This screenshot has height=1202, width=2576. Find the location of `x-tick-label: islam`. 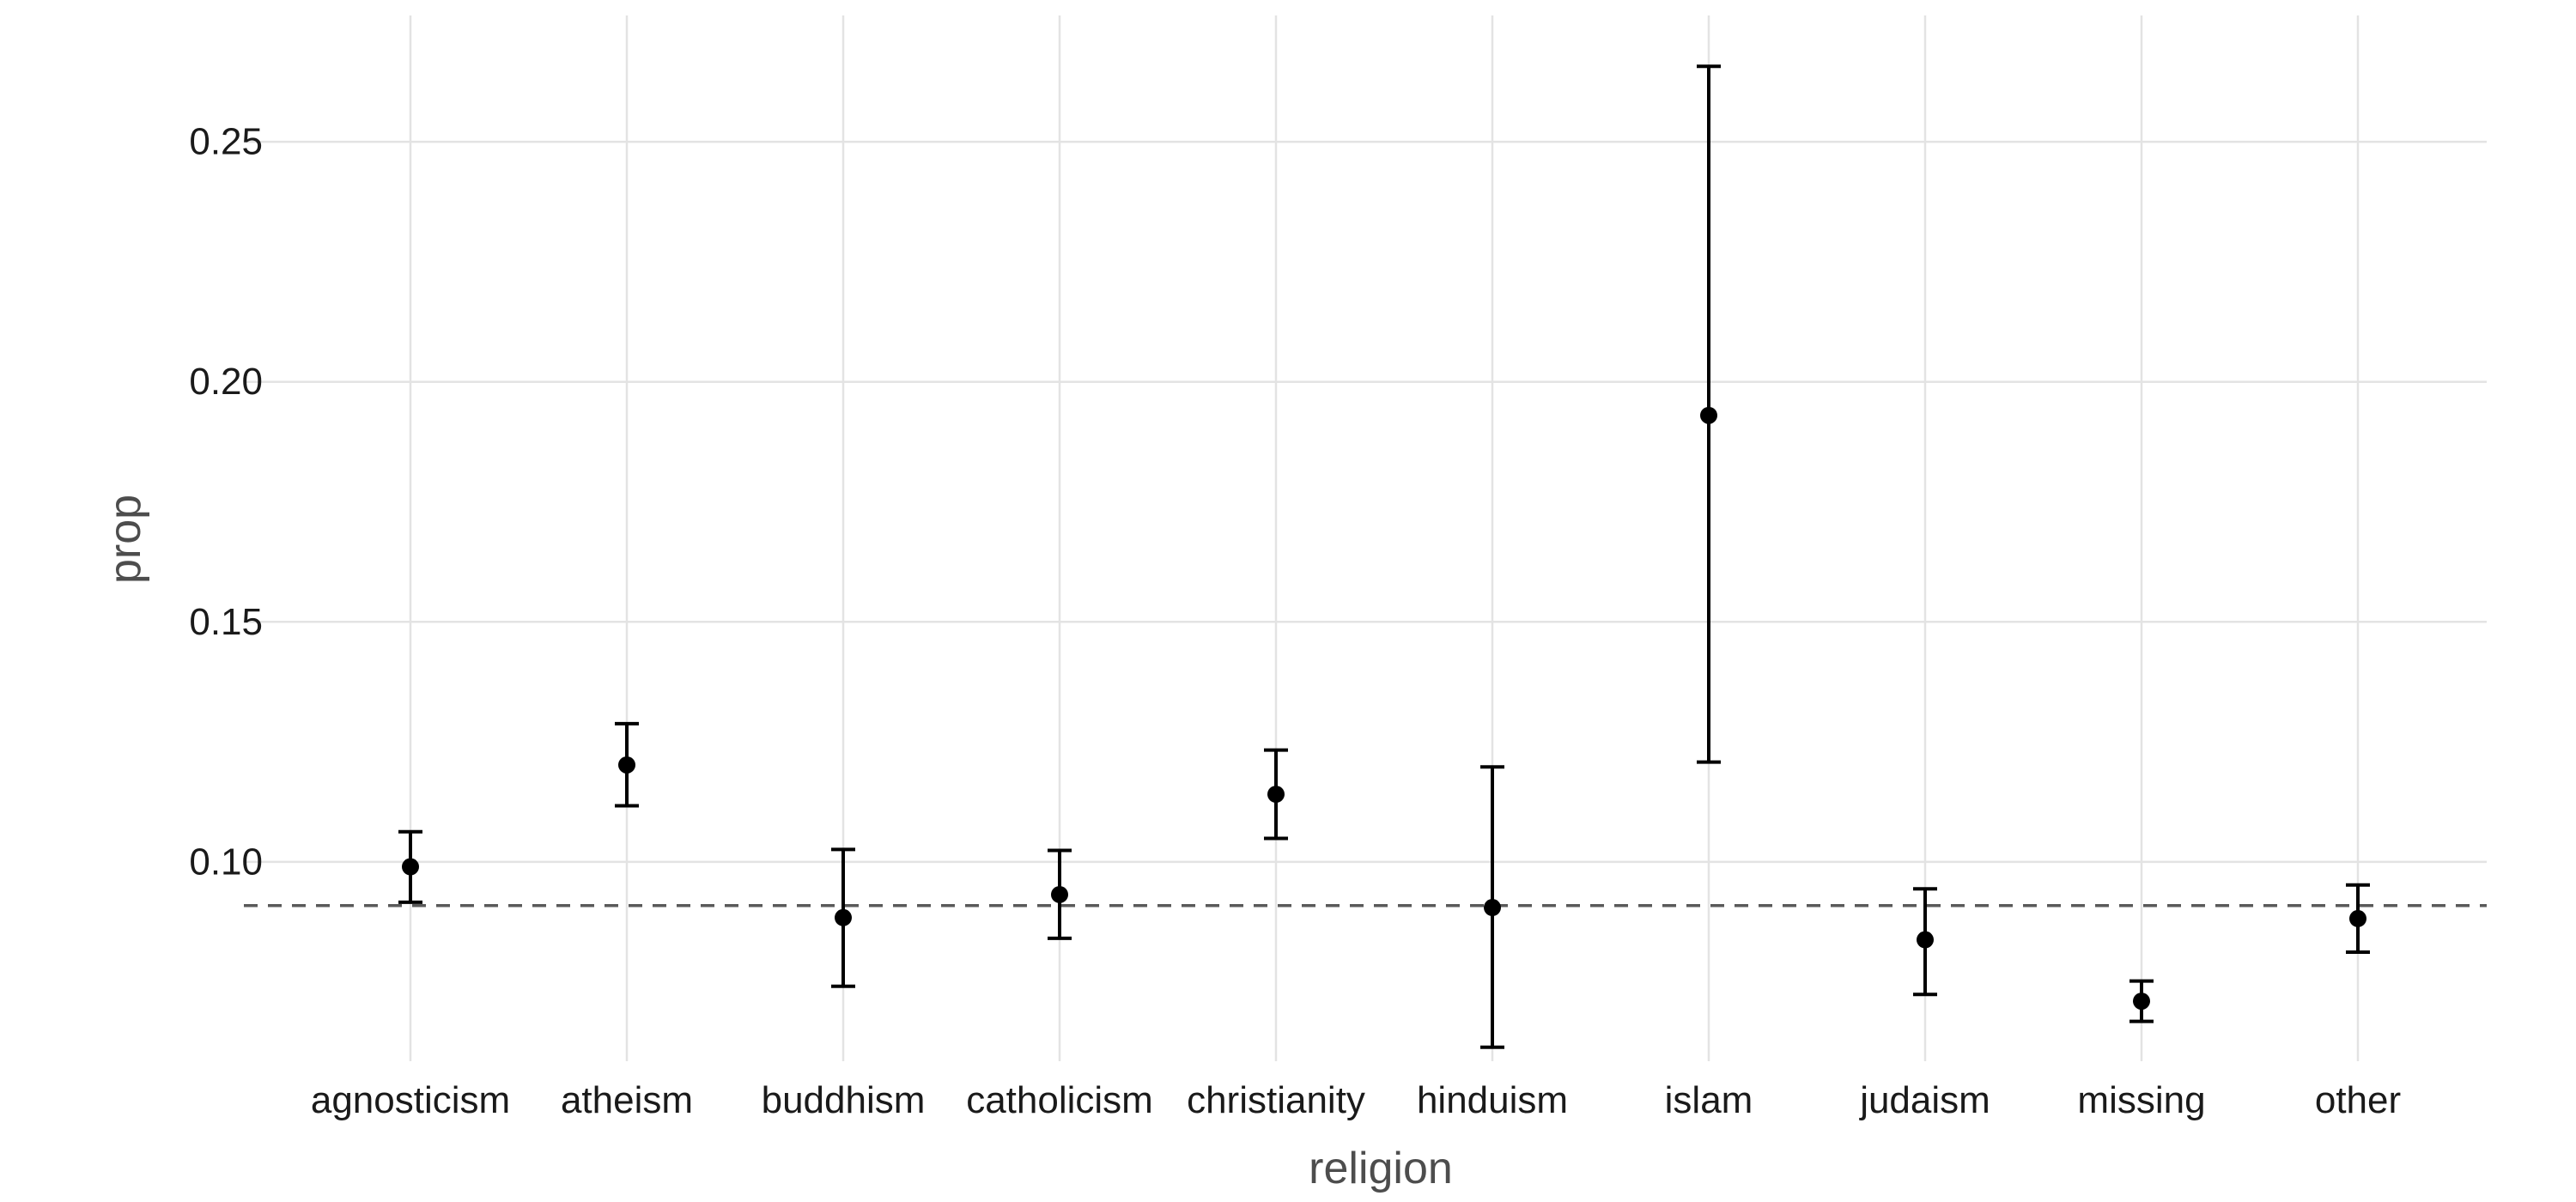

x-tick-label: islam is located at coordinates (1709, 1100).